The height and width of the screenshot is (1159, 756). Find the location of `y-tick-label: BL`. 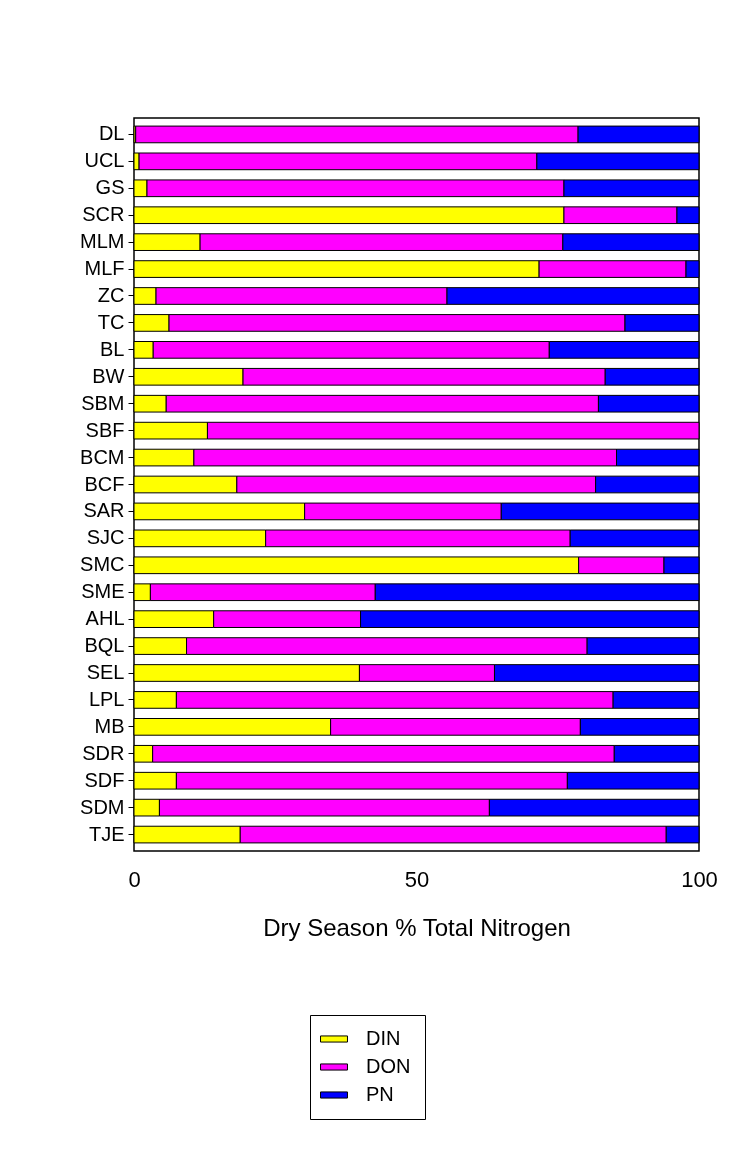

y-tick-label: BL is located at coordinates (112, 348).